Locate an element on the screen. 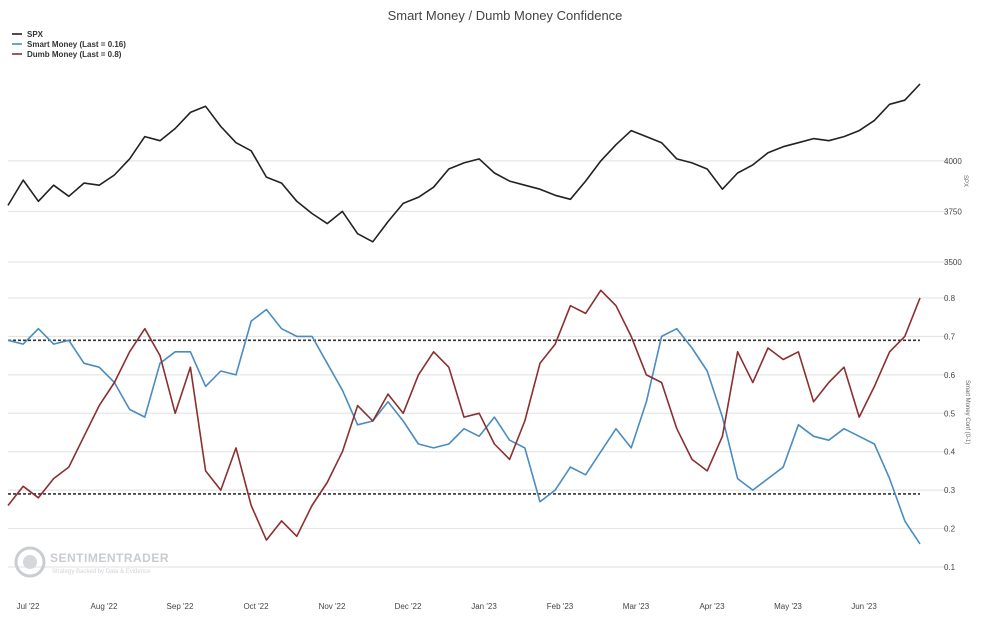 The width and height of the screenshot is (992, 627). y-tick-confidence: 0.8 is located at coordinates (950, 298).